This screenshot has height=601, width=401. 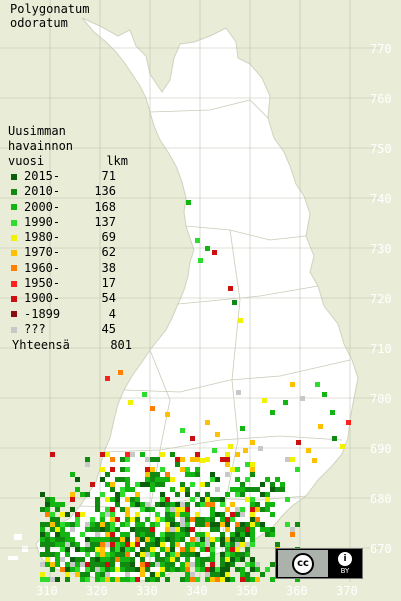 I want to click on legend-item: -1899 4, so click(x=70, y=314).